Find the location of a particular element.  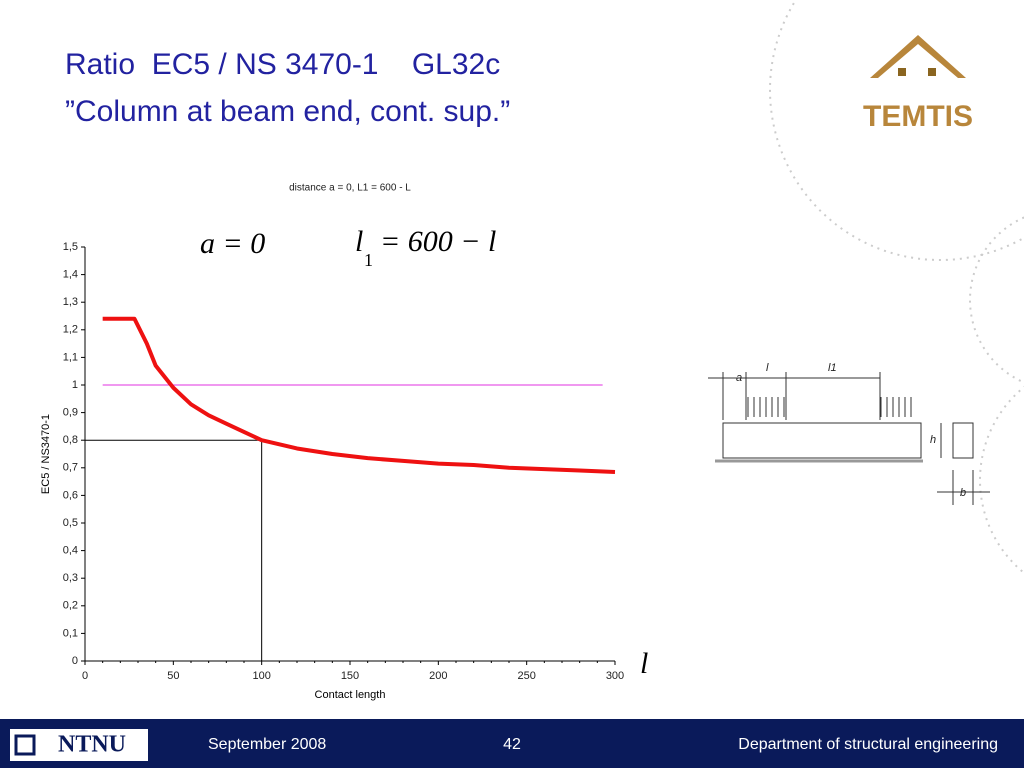

beam-diagram is located at coordinates (849, 438).